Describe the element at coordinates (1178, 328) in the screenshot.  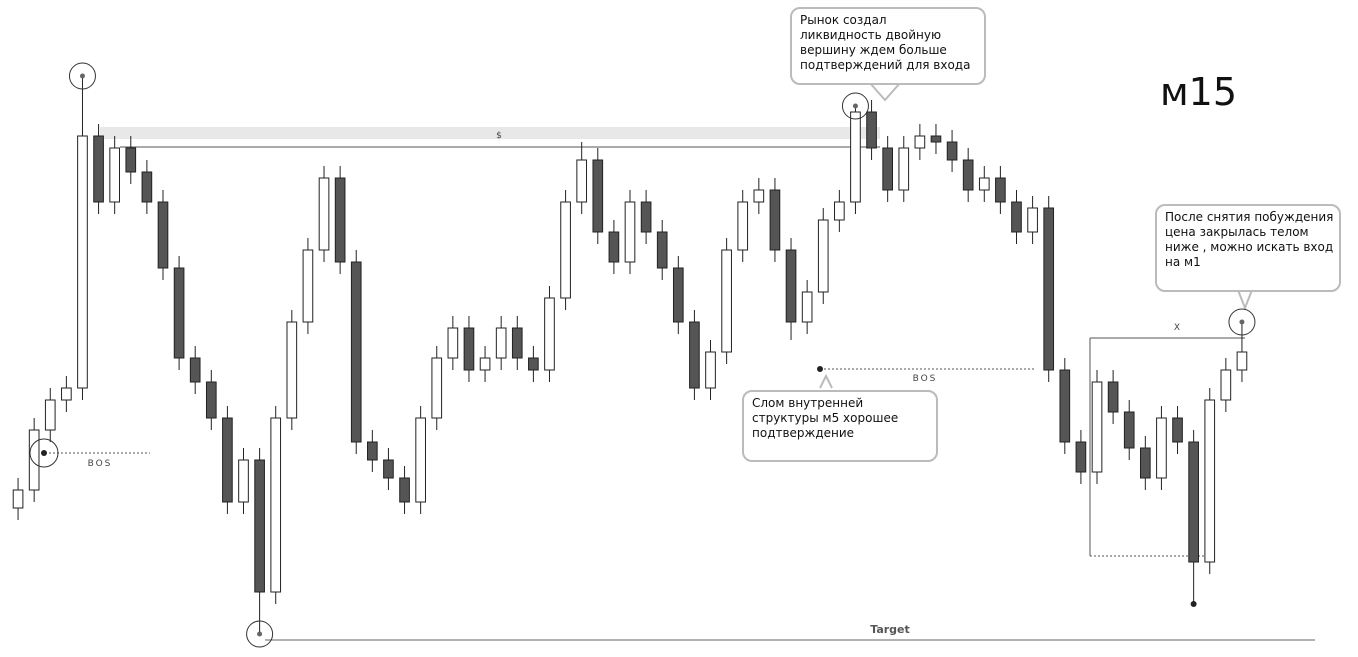
I see `x-label: X` at that location.